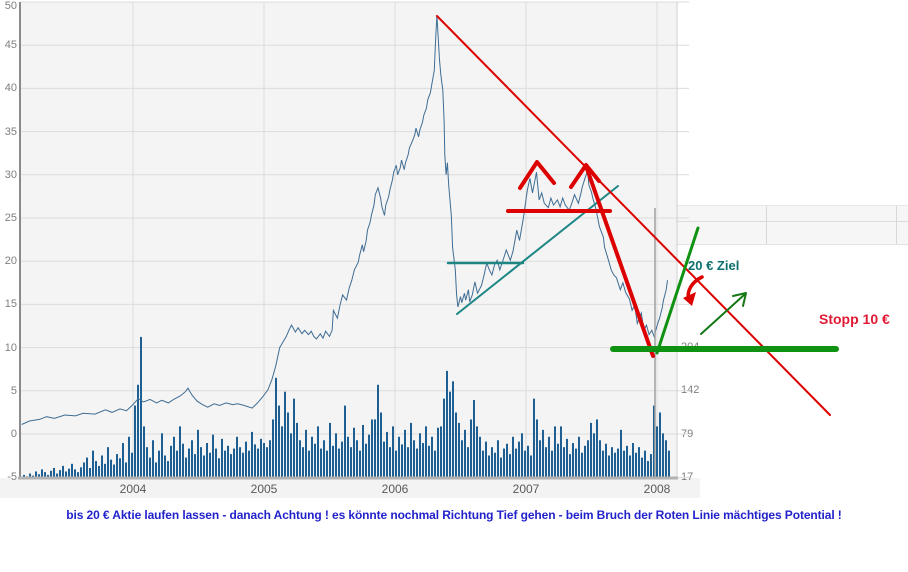 Image resolution: width=908 pixels, height=572 pixels. What do you see at coordinates (350, 488) in the screenshot?
I see `x-axis-band` at bounding box center [350, 488].